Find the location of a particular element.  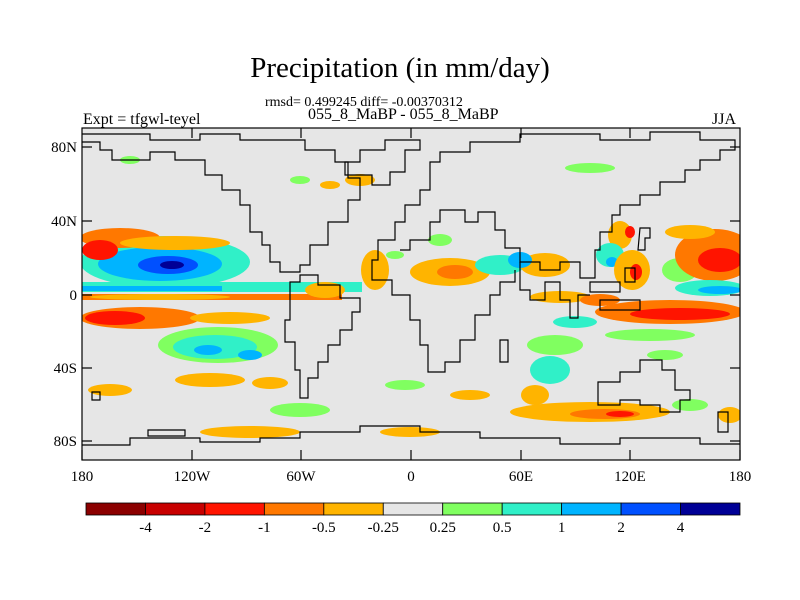

lon-label-60e: 60E is located at coordinates (521, 477).